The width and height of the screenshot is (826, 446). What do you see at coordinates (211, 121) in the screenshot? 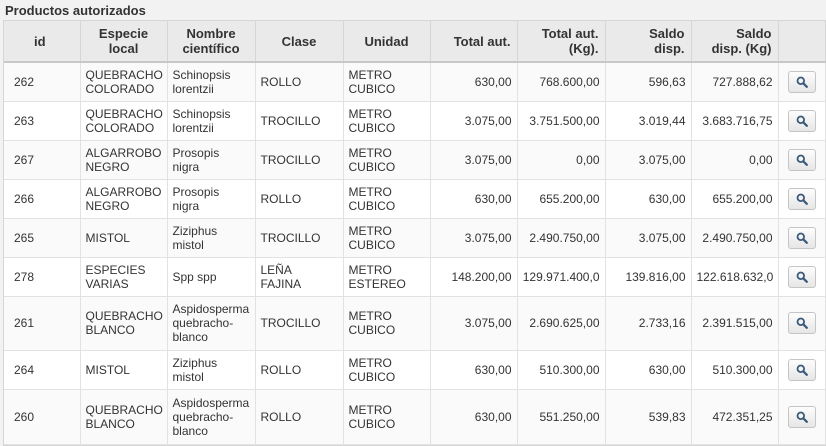
I see `cell-nombre: Schinopsis lorentzii` at bounding box center [211, 121].